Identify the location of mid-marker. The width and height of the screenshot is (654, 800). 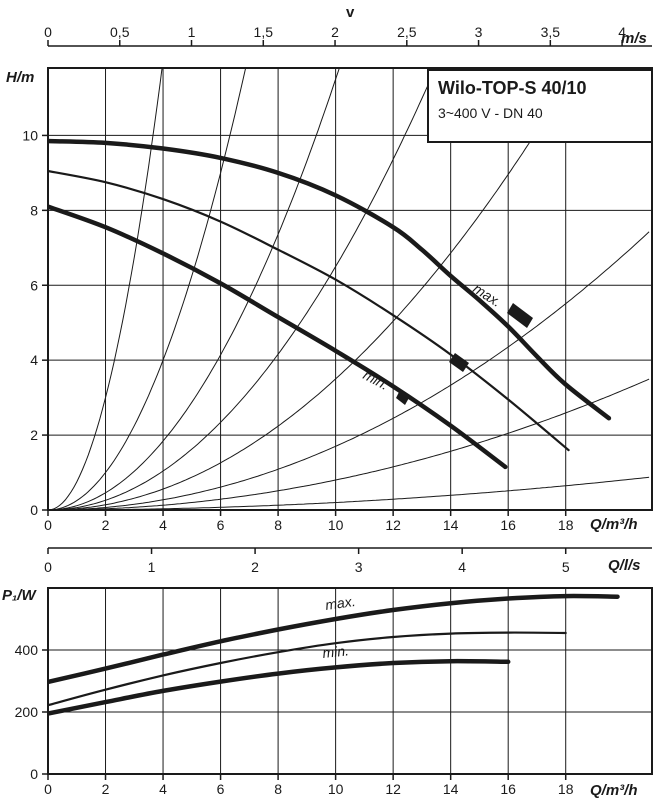
(459, 362).